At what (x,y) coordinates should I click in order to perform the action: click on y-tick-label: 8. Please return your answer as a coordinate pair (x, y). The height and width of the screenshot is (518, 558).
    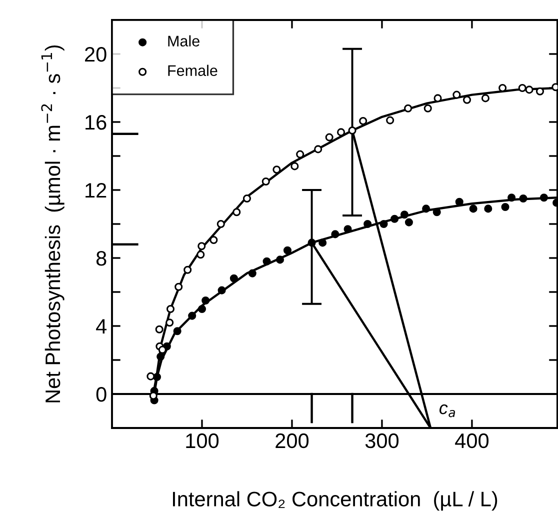
    Looking at the image, I should click on (101, 258).